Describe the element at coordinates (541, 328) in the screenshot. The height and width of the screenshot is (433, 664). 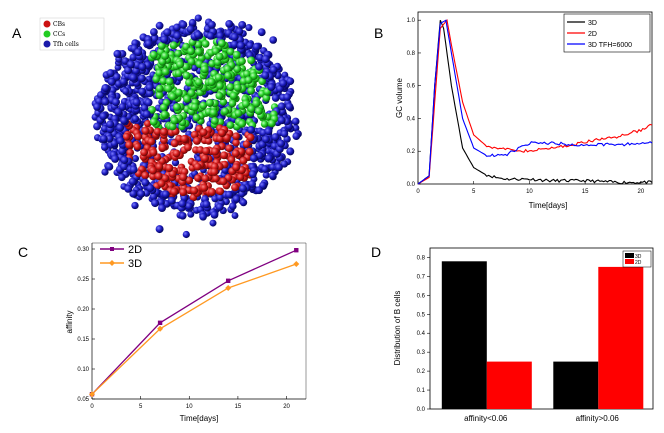
I see `panel-d-plot-frame` at that location.